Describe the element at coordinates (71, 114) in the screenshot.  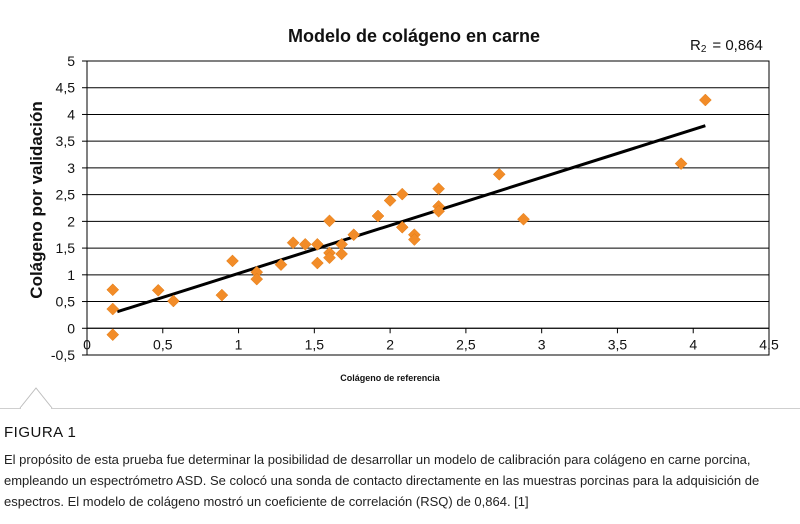
I see `y-tick-label: 4` at that location.